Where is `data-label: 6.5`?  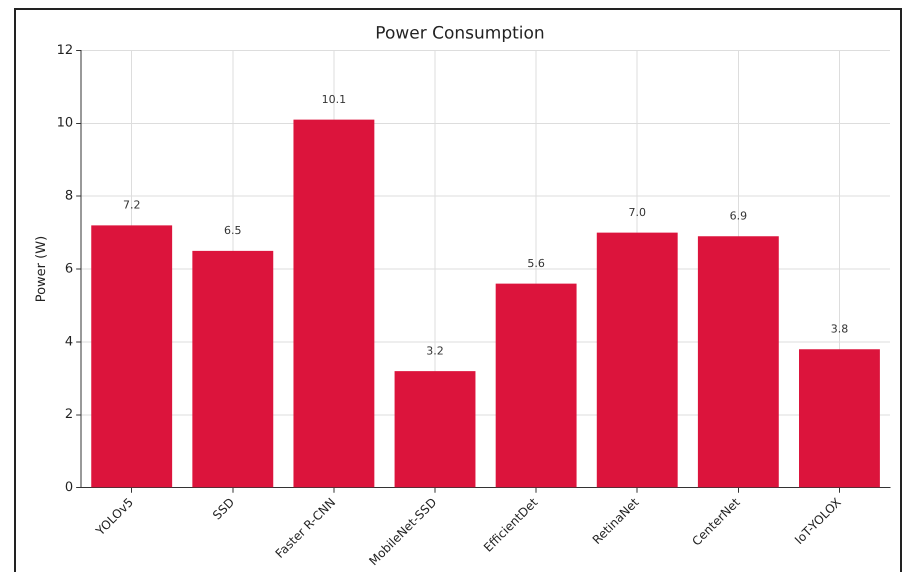 data-label: 6.5 is located at coordinates (233, 231).